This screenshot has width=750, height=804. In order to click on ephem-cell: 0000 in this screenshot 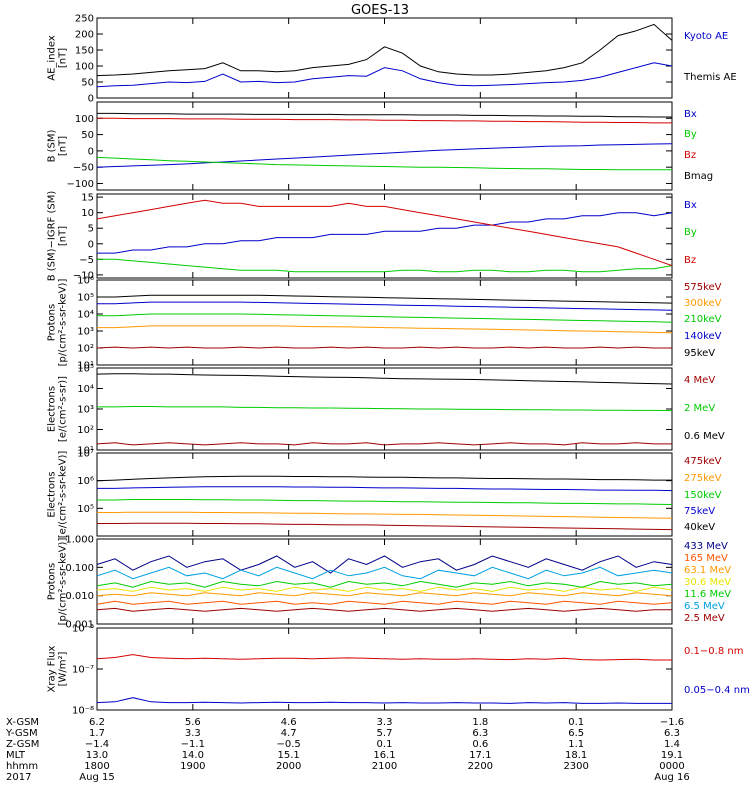, I will do `click(671, 766)`.